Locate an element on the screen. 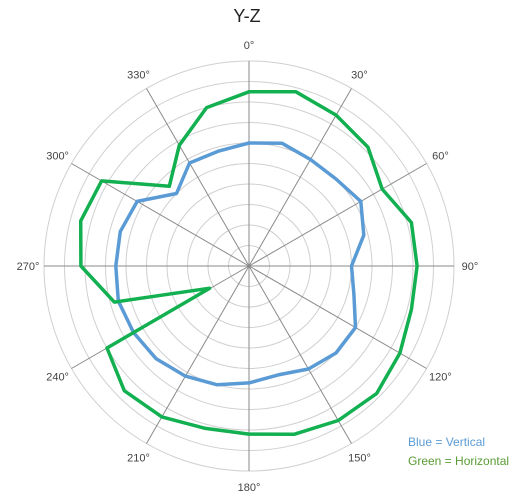  legend-blue: Blue = Vertical is located at coordinates (446, 442).